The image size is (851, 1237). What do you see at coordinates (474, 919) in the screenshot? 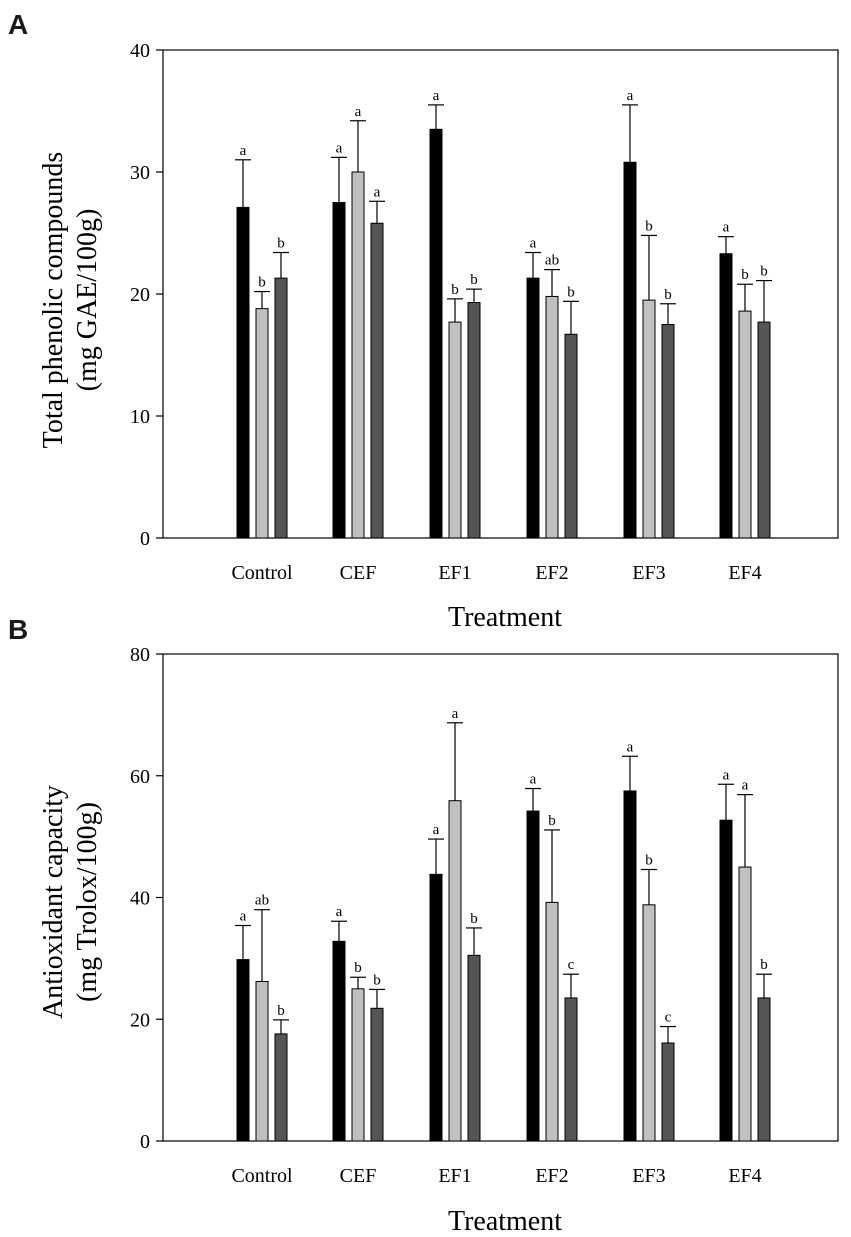
I see `panel-b-sig-letter-series-3-ef1: b` at bounding box center [474, 919].